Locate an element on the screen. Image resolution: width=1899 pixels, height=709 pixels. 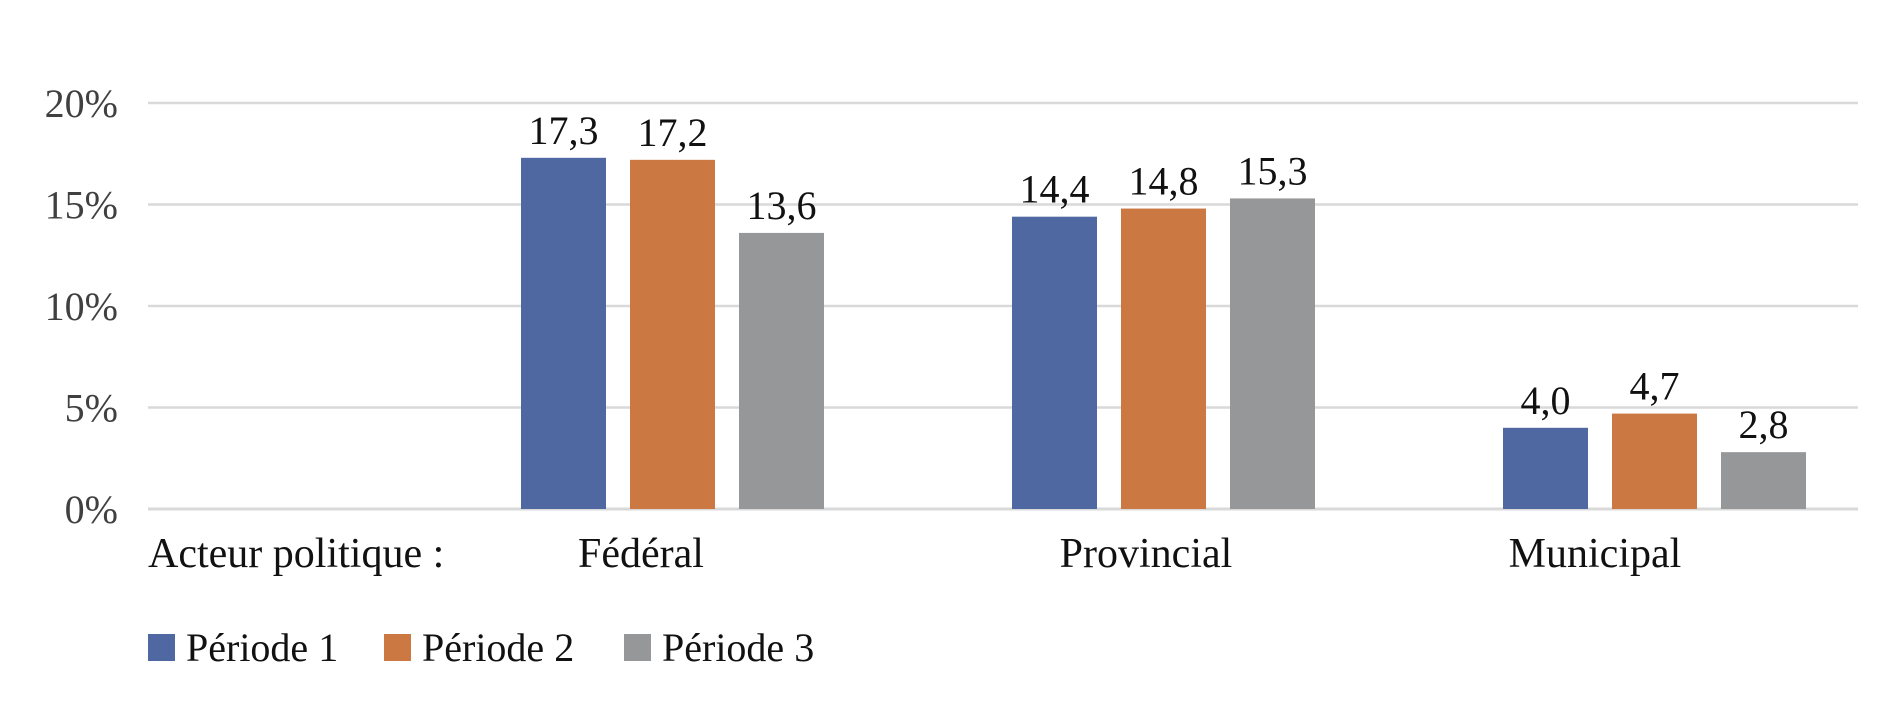
data-label: 2,8 is located at coordinates (1764, 424).